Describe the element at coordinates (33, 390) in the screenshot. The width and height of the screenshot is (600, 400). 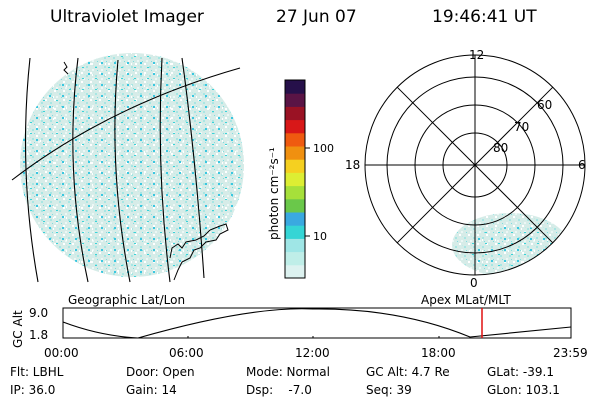
I see `ip-info: IP: 36.0` at that location.